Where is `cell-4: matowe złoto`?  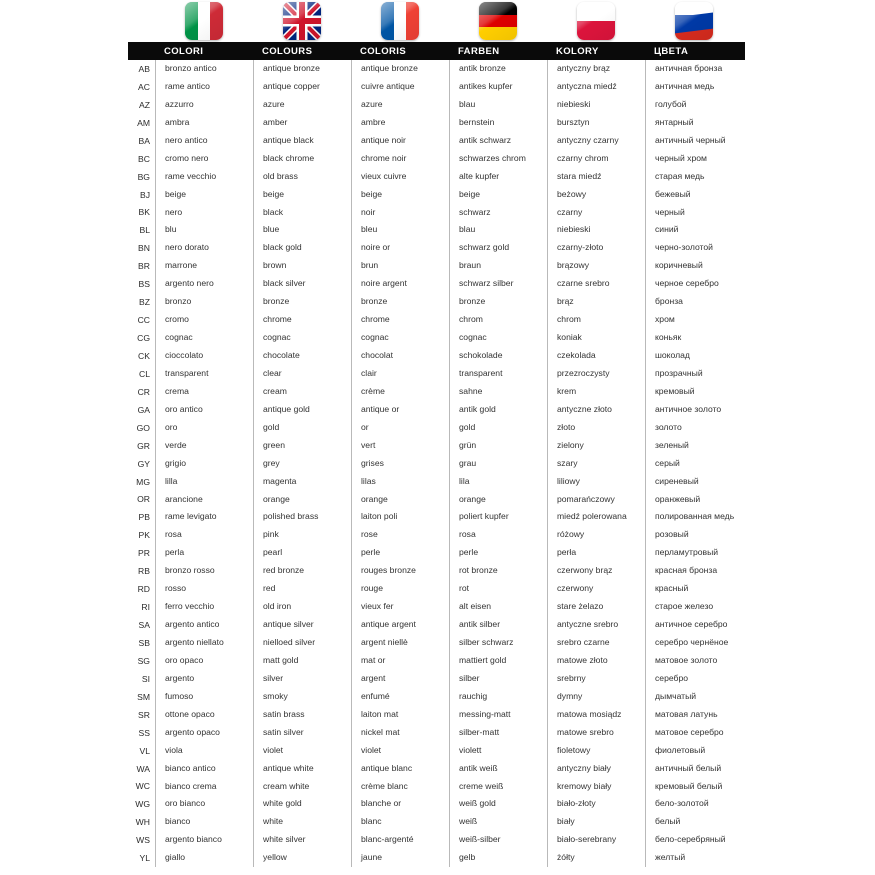
cell-4: matowe złoto is located at coordinates (596, 660).